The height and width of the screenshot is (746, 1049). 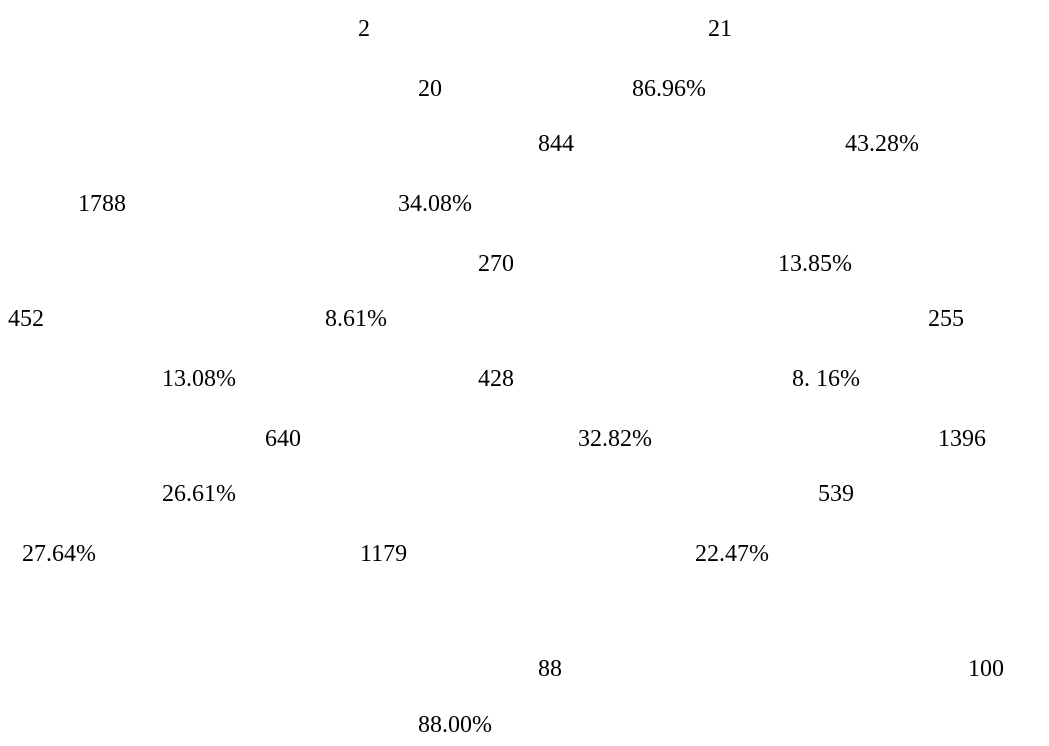 I want to click on value-cell: 8.61%, so click(x=356, y=319).